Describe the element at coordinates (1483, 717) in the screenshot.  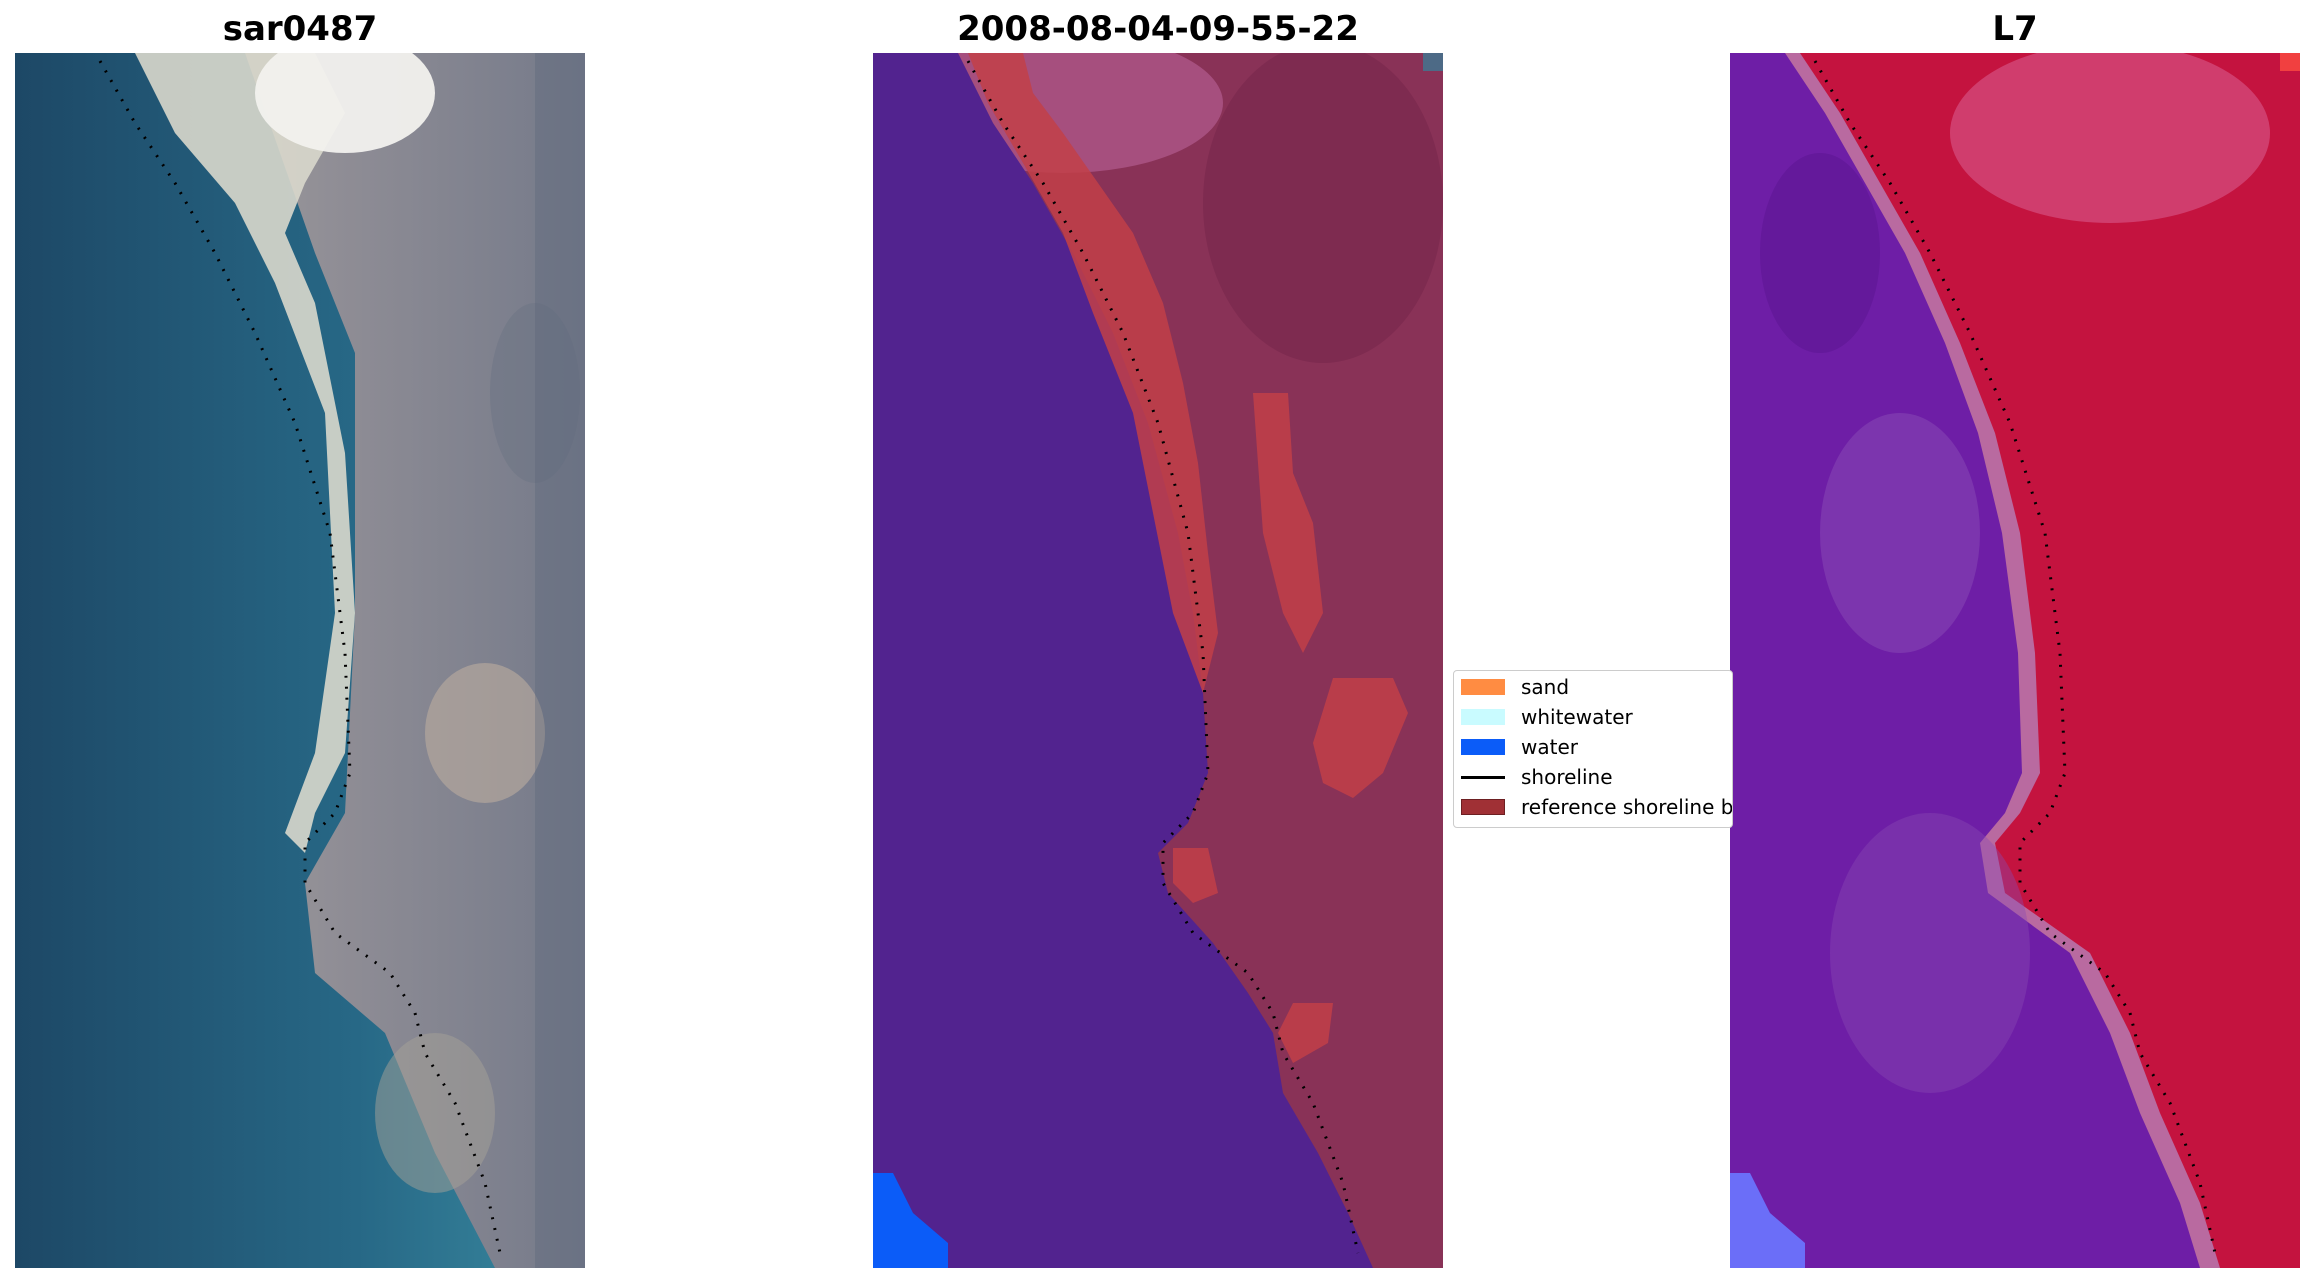
I see `whitewater-swatch` at that location.